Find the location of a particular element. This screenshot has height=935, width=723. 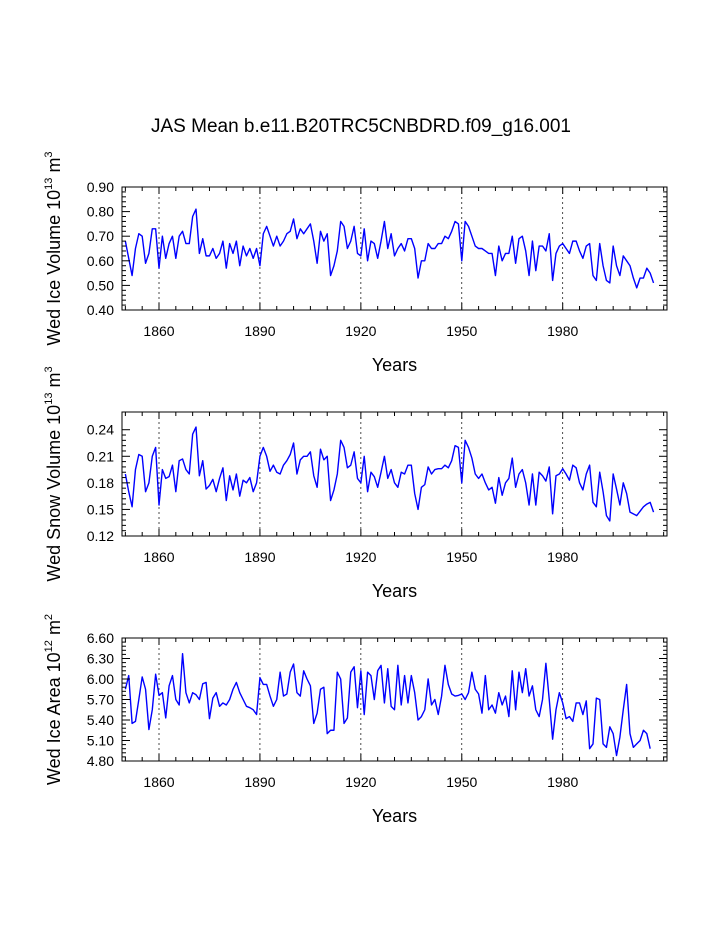

panel-snow-volume-xtick-label-1980: 1980 is located at coordinates (562, 557).